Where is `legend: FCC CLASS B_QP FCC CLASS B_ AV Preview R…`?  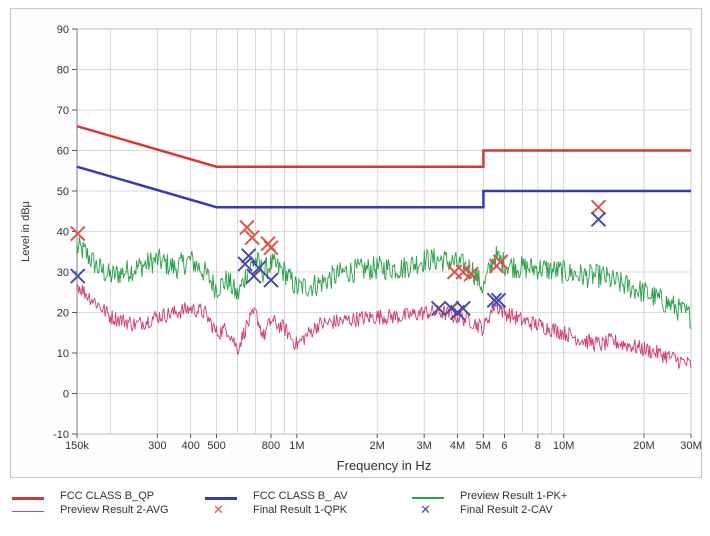 legend: FCC CLASS B_QP FCC CLASS B_ AV Preview R… is located at coordinates (355, 513).